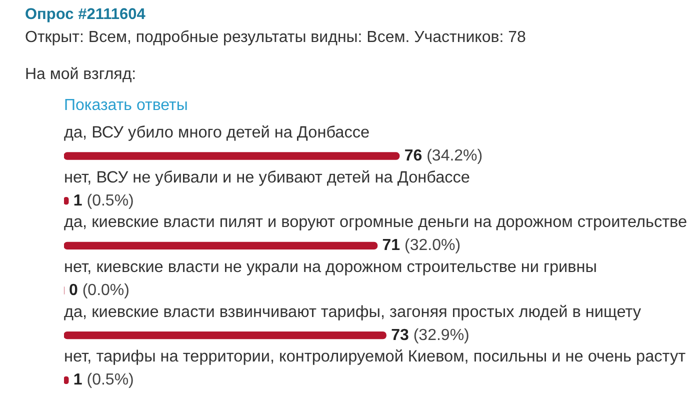 The height and width of the screenshot is (406, 700). I want to click on y-tick-label: нет, тарифы на территории, контролируемой Киевом, посильны и не очень растут, so click(375, 357).